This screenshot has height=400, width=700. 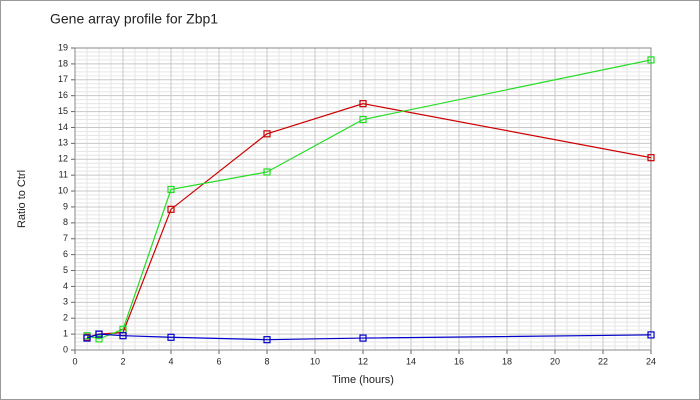 I want to click on y-tick-label: 10, so click(x=63, y=190).